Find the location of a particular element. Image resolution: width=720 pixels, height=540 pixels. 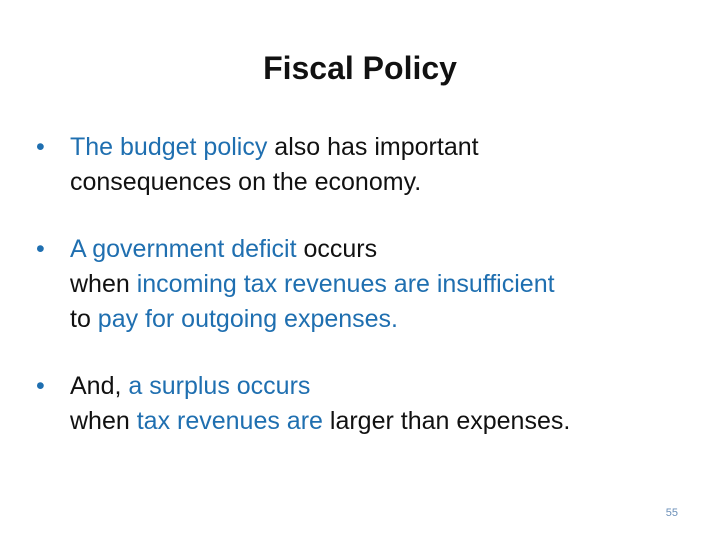

bullet-line: to pay for outgoing expenses. is located at coordinates (383, 319).